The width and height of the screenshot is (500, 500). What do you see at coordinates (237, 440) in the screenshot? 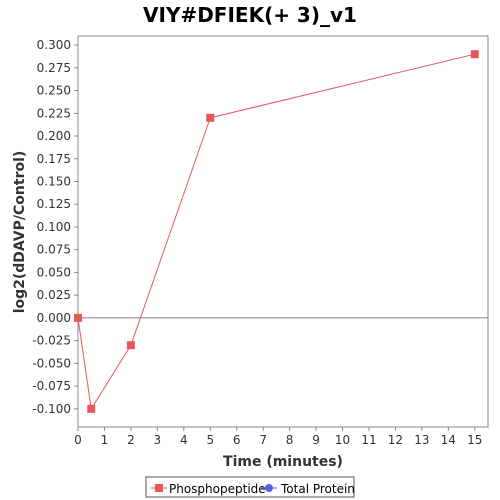
I see `x-tick-label: 6` at bounding box center [237, 440].